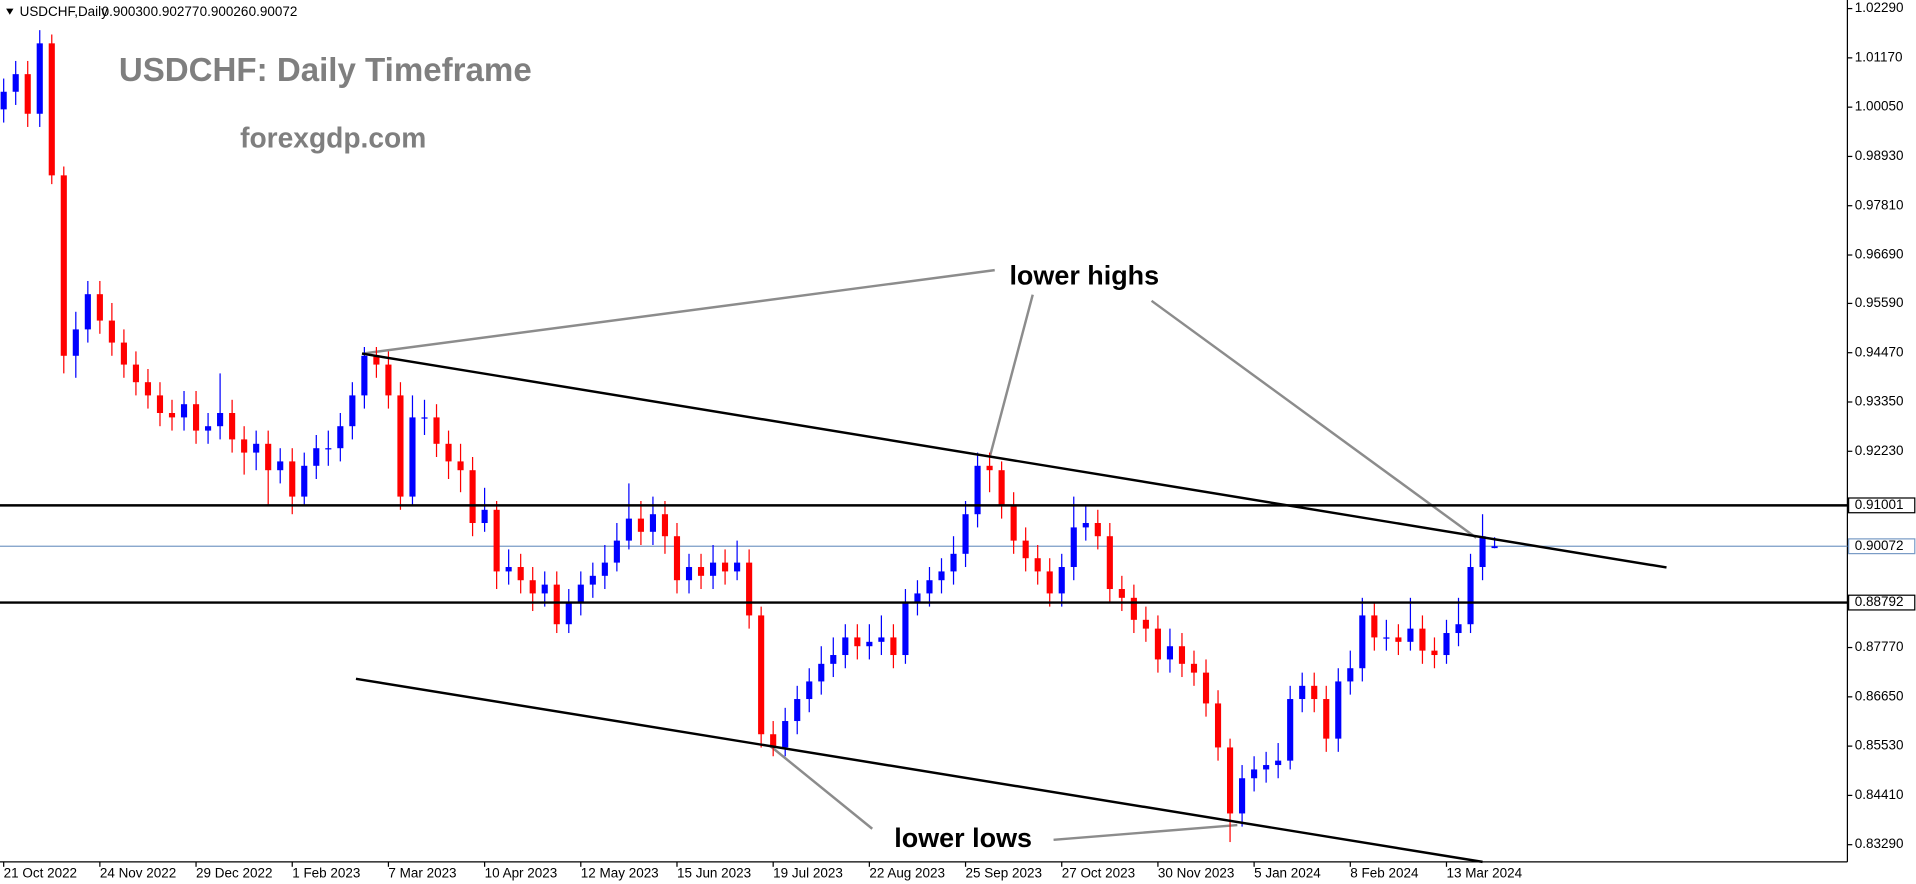 The image size is (1916, 884). I want to click on x-tick-label: 12 May 2023, so click(620, 873).